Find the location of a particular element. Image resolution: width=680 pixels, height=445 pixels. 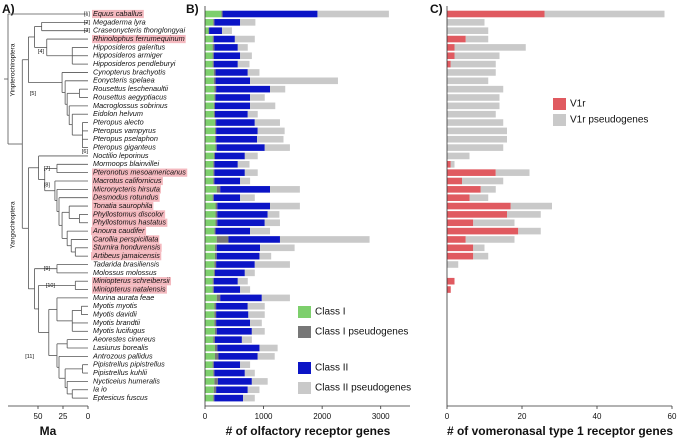

node-label: [9] is located at coordinates (47, 269).